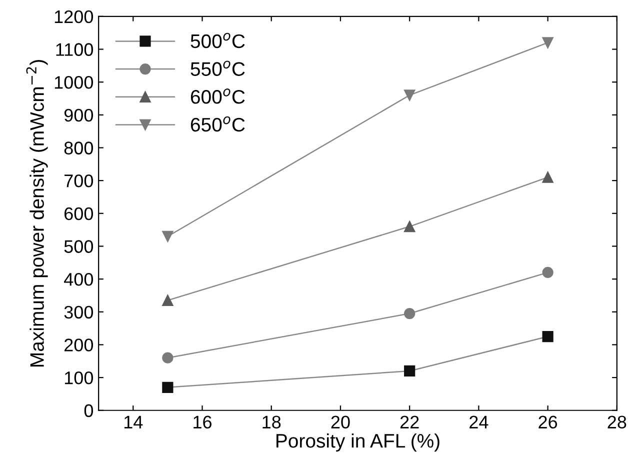  I want to click on x-tick-label: 20, so click(340, 422).